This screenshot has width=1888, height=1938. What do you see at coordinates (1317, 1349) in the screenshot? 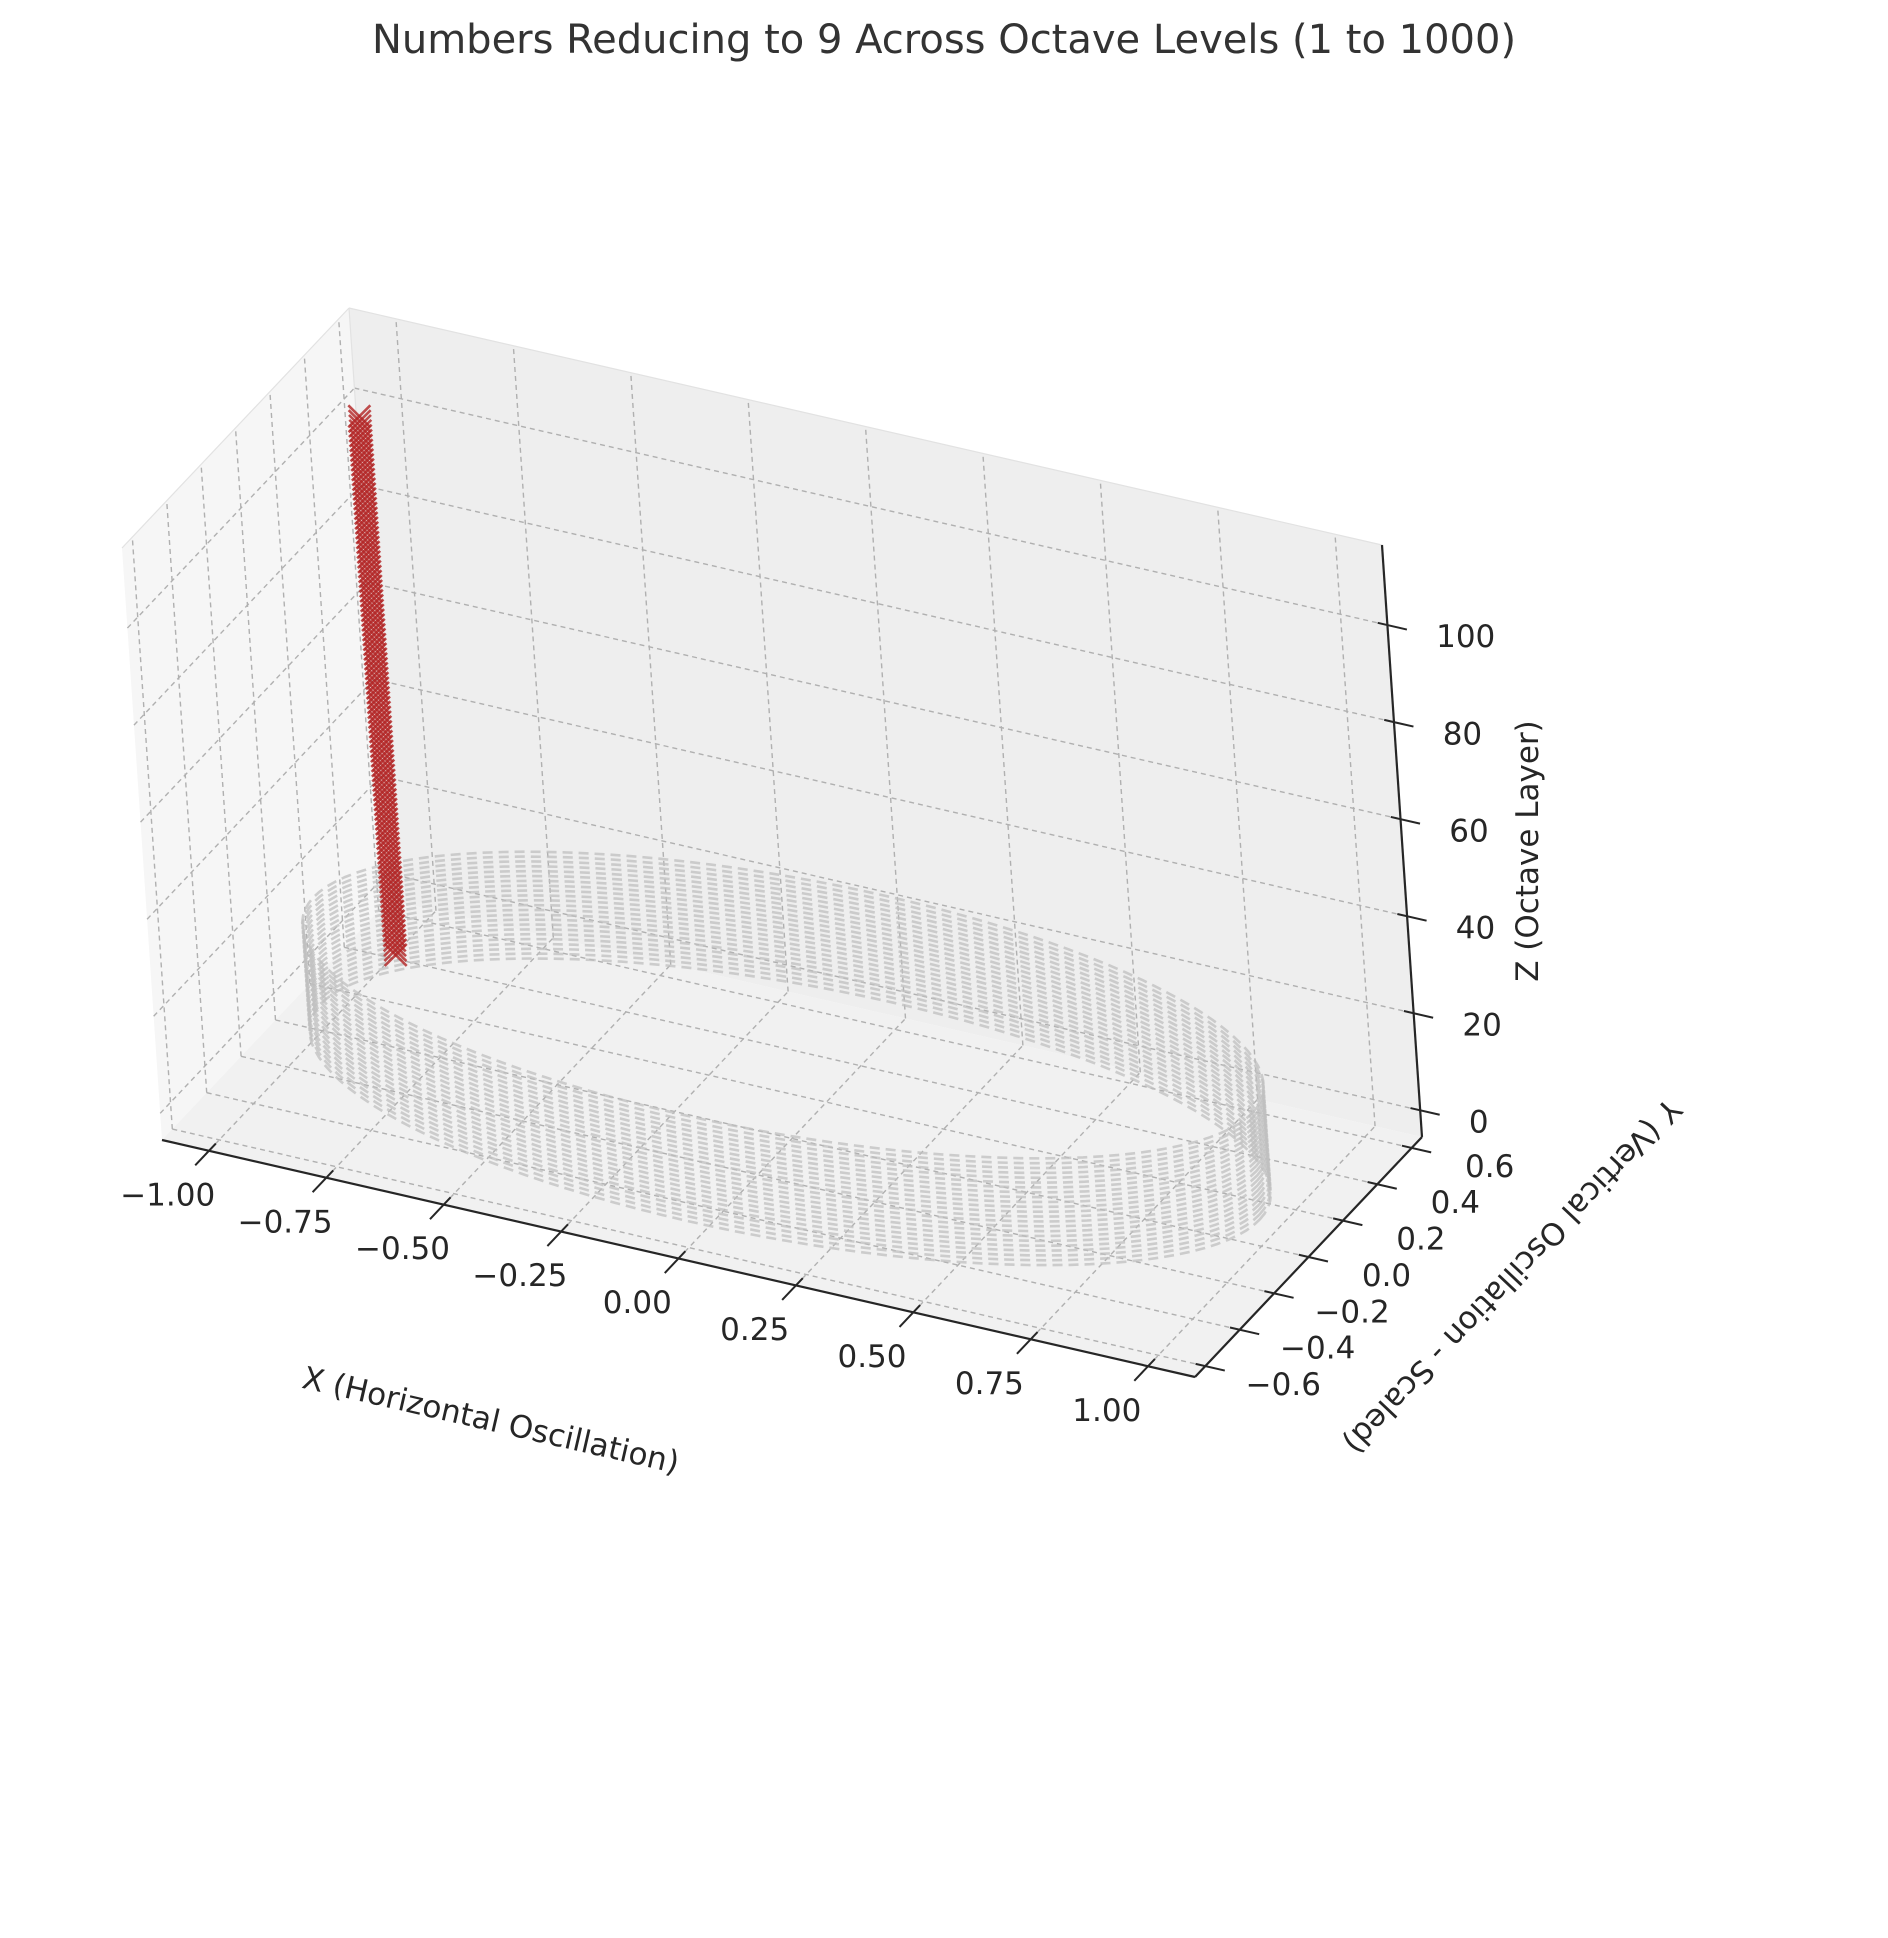
I see `y-tick-label: −0.4` at bounding box center [1317, 1349].